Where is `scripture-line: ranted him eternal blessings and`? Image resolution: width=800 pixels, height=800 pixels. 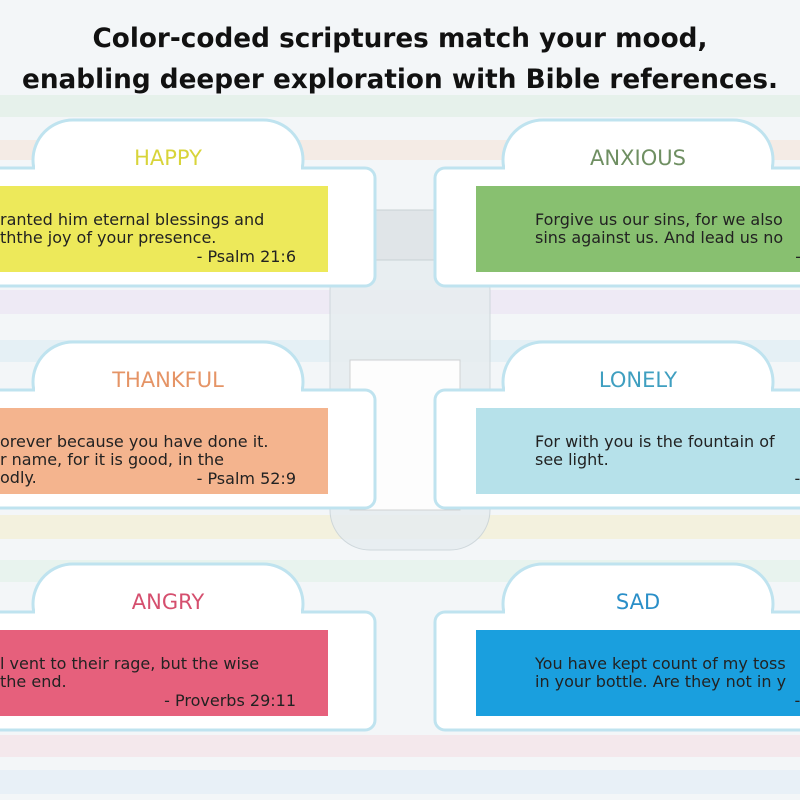 scripture-line: ranted him eternal blessings and is located at coordinates (132, 219).